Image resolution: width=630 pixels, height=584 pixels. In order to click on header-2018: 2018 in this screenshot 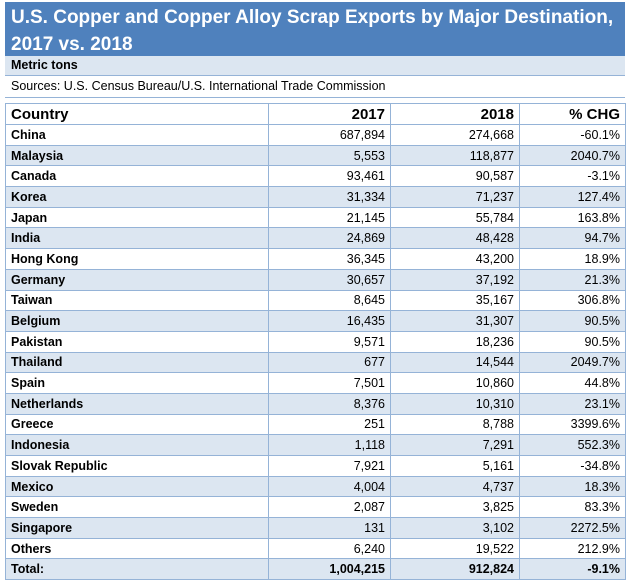, I will do `click(455, 114)`.